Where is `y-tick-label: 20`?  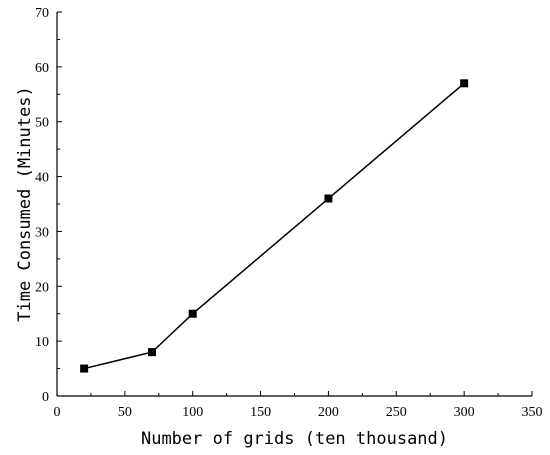 y-tick-label: 20 is located at coordinates (42, 287).